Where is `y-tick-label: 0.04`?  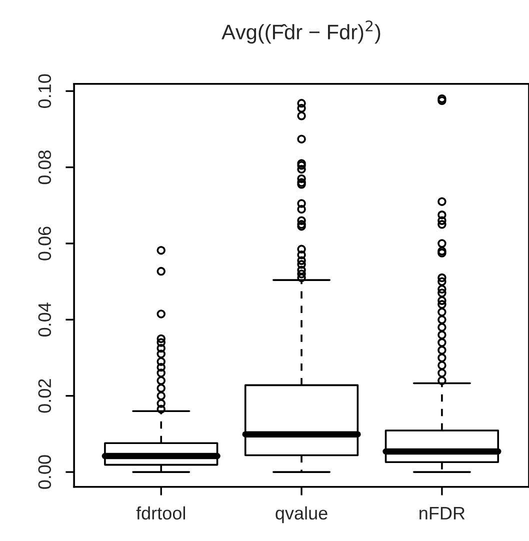 y-tick-label: 0.04 is located at coordinates (45, 319).